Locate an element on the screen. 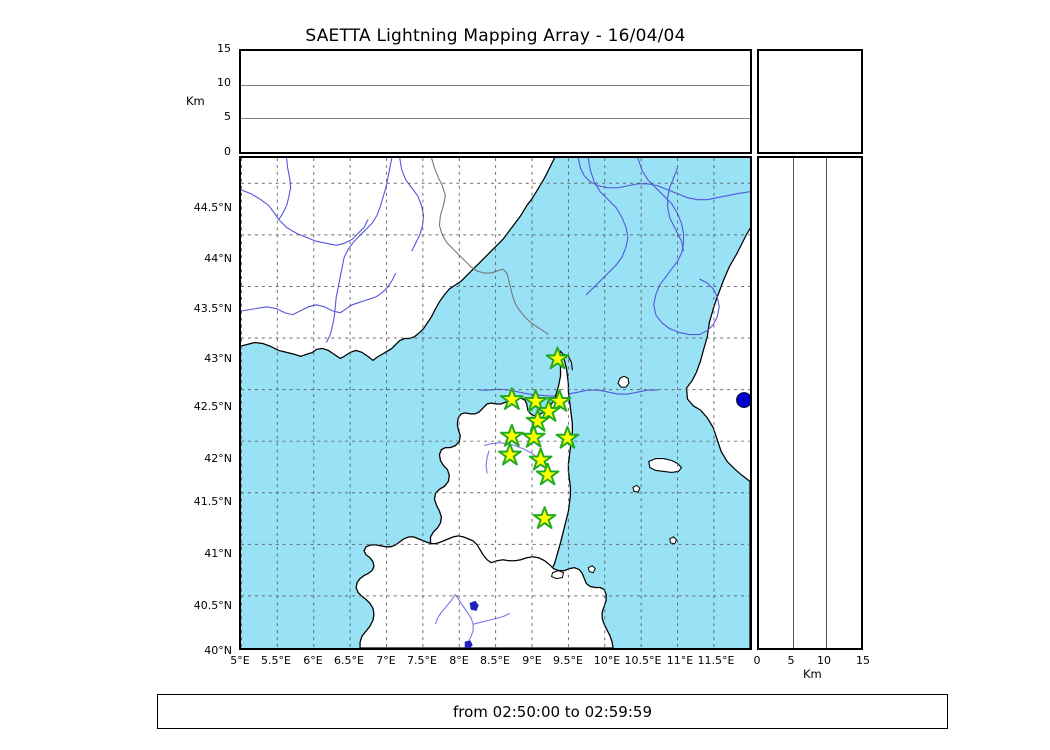 The width and height of the screenshot is (1050, 750). alt-tick-0: 0 is located at coordinates (227, 151).